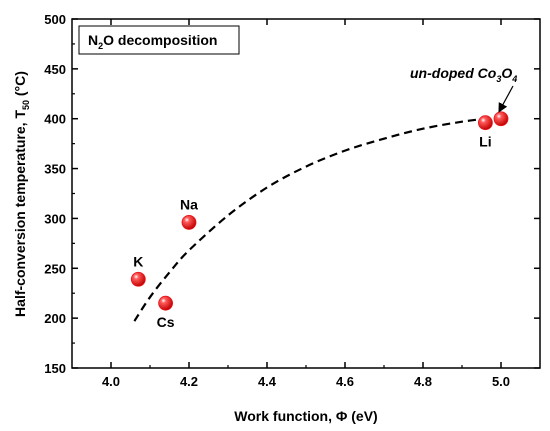 The height and width of the screenshot is (431, 550). What do you see at coordinates (345, 381) in the screenshot?
I see `x-tick-label: 4.6` at bounding box center [345, 381].